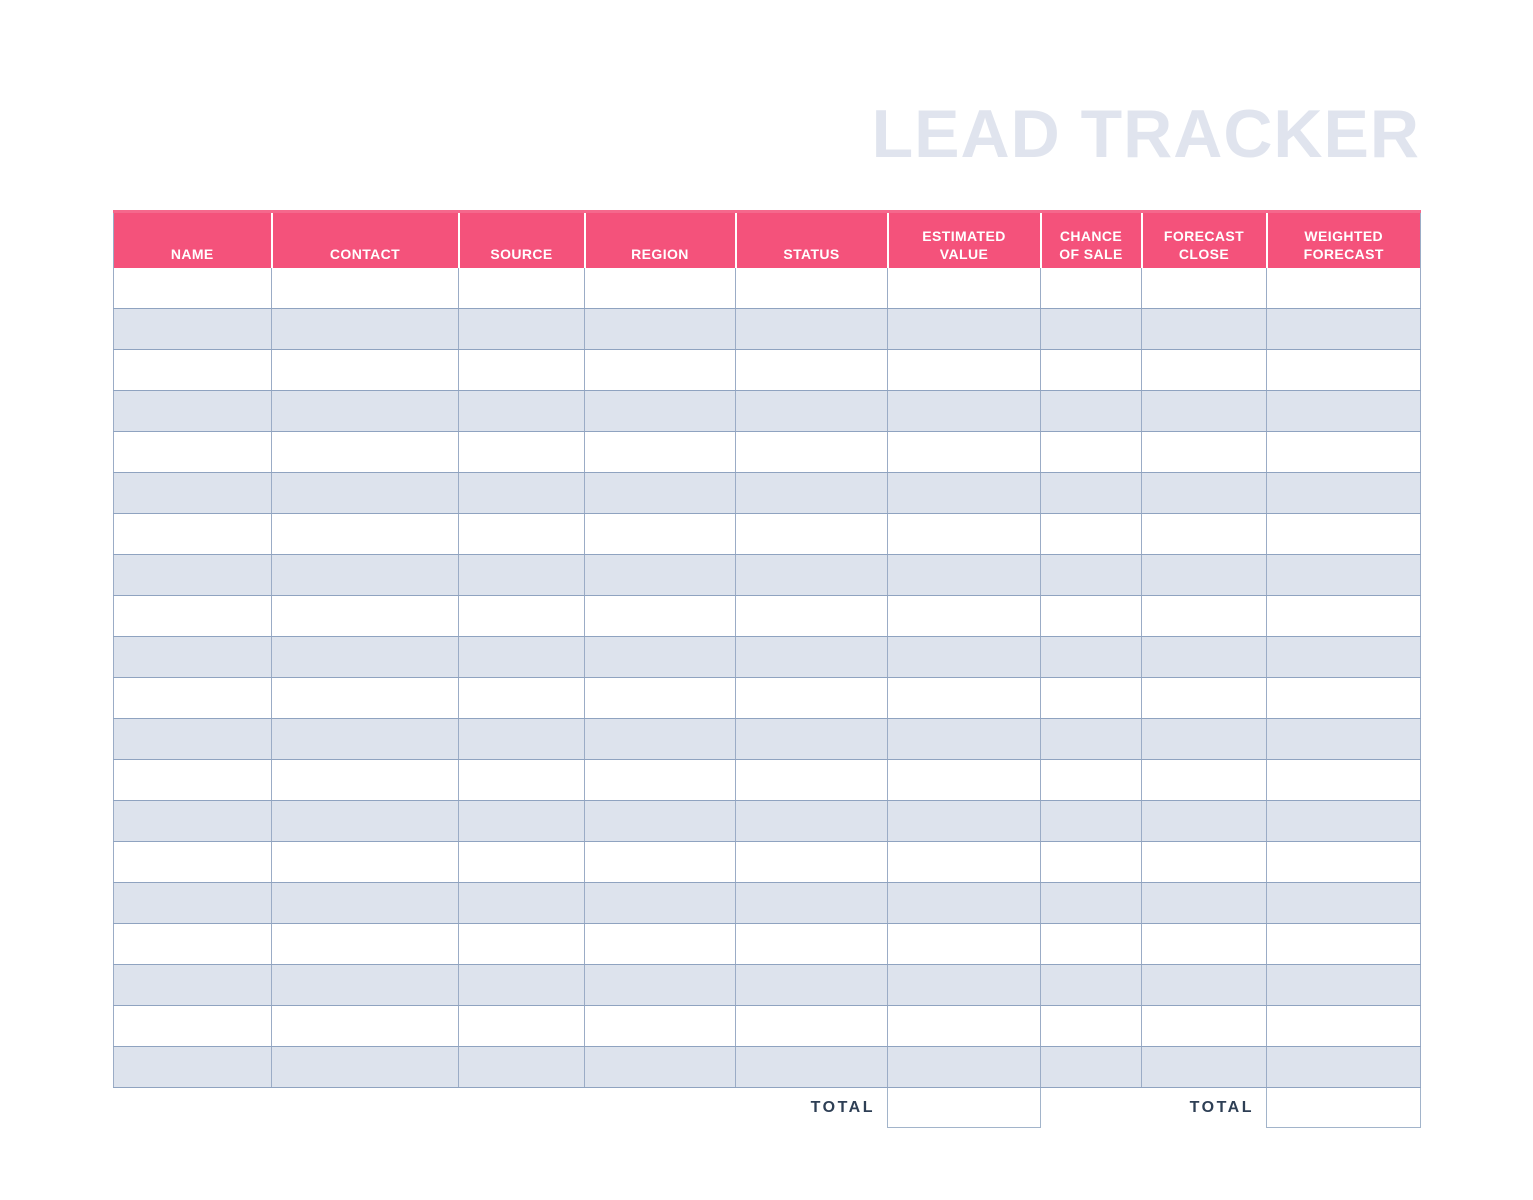 Image resolution: width=1533 pixels, height=1200 pixels. What do you see at coordinates (1343, 1107) in the screenshot?
I see `total-weighted-forecast-cell` at bounding box center [1343, 1107].